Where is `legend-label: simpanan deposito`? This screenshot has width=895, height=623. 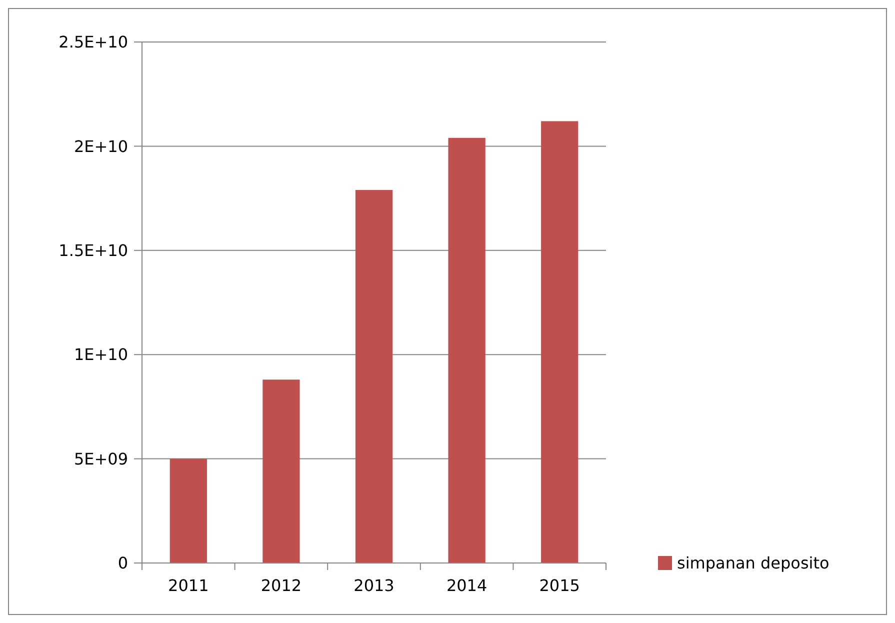
legend-label: simpanan deposito is located at coordinates (753, 563).